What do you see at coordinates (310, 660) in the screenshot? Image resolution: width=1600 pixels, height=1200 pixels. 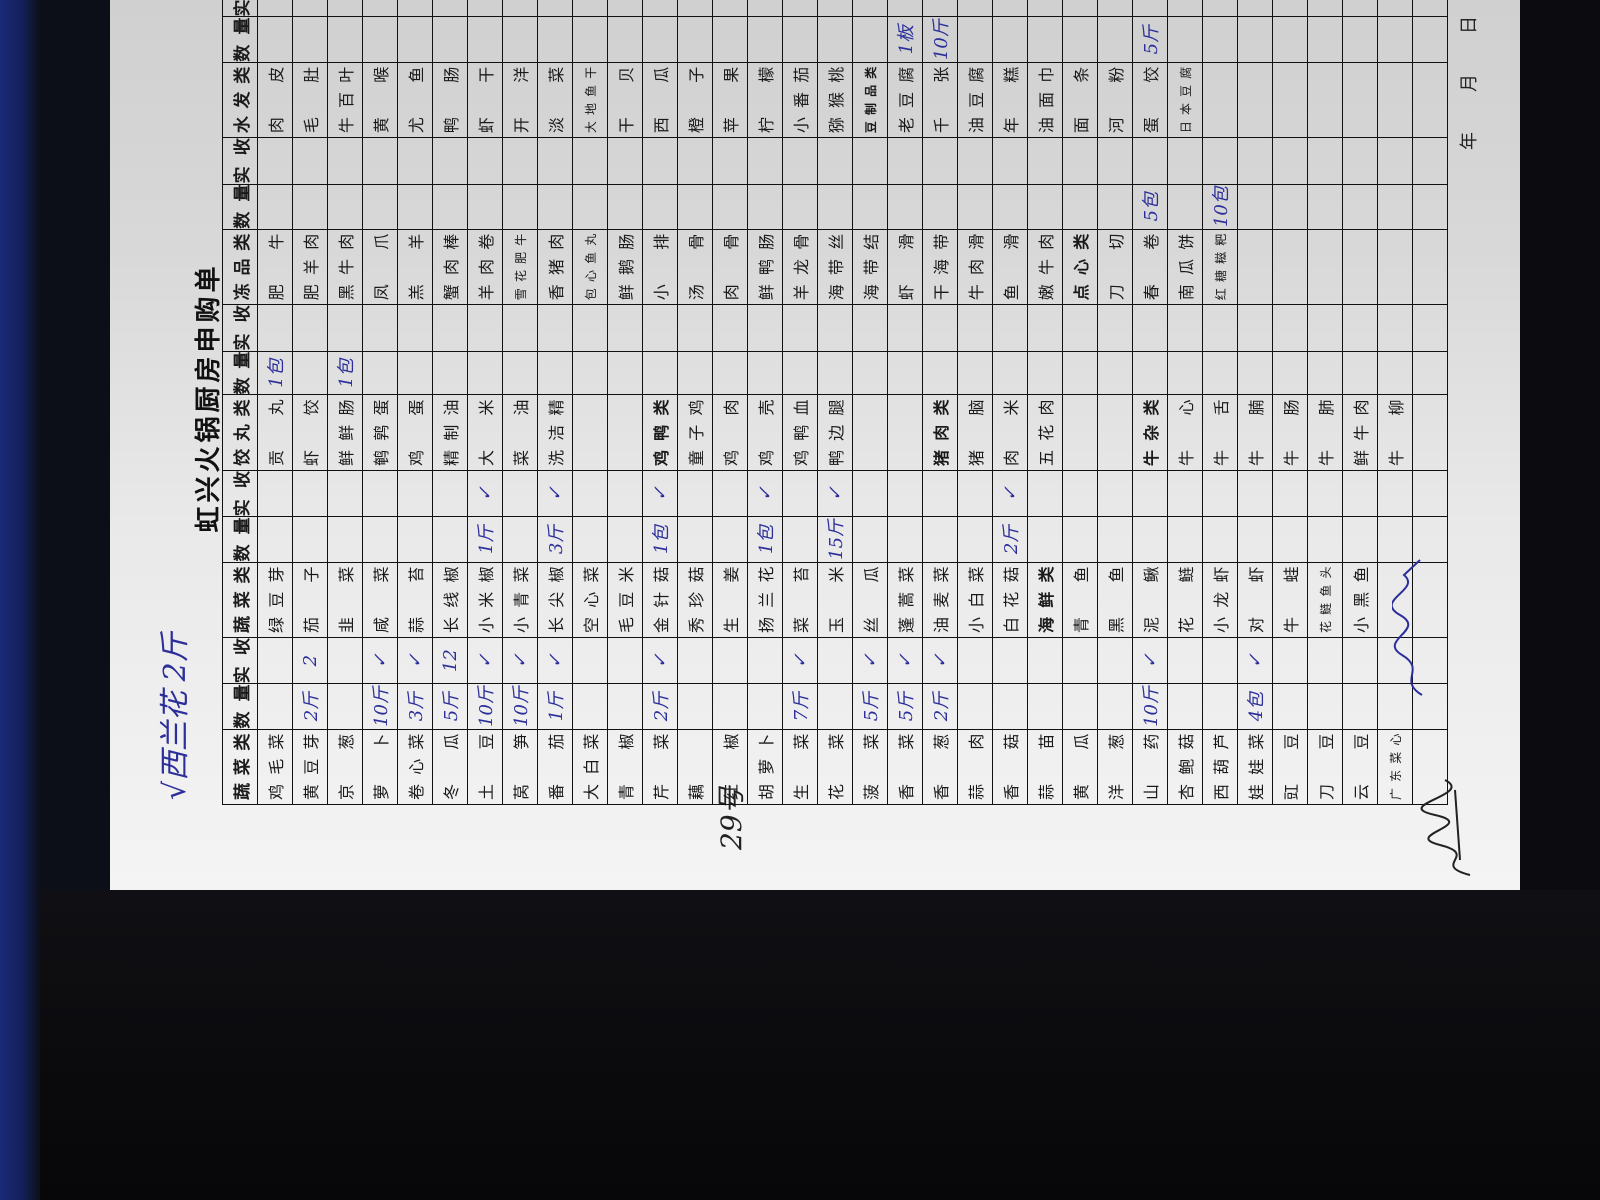 I see `received-cell: 2` at bounding box center [310, 660].